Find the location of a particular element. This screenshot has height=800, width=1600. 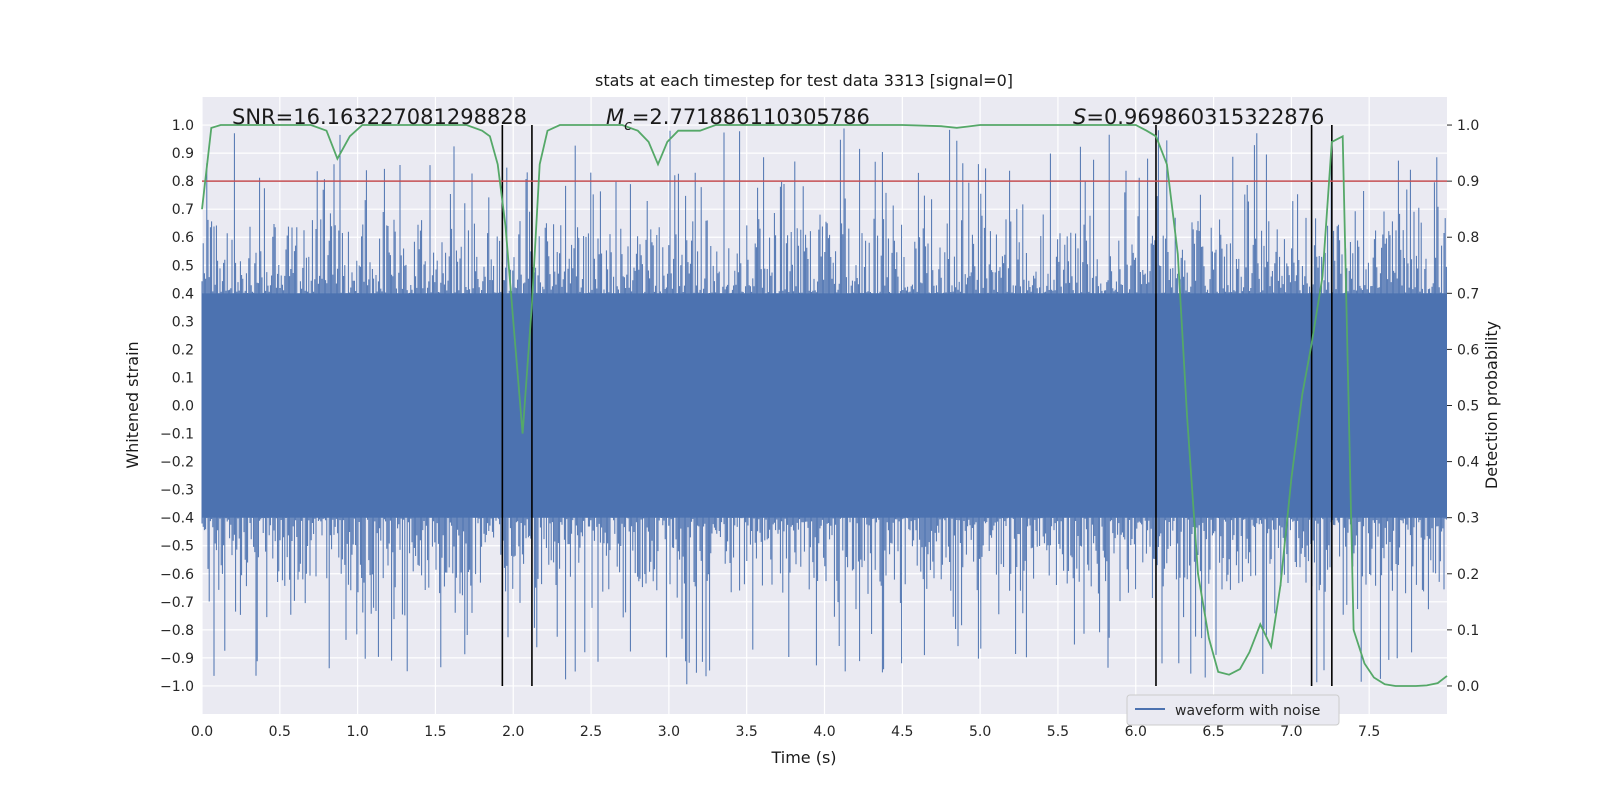

y2-tick-label: 1.0 is located at coordinates (1468, 126).